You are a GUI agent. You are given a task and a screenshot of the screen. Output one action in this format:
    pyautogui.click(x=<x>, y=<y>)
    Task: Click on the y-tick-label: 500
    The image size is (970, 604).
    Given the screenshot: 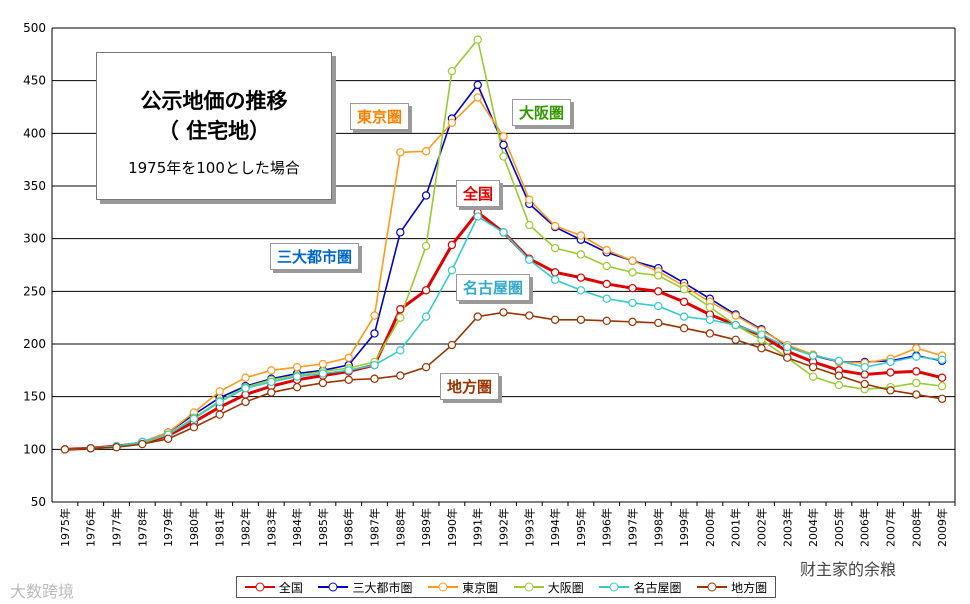 What is the action you would take?
    pyautogui.click(x=34, y=28)
    